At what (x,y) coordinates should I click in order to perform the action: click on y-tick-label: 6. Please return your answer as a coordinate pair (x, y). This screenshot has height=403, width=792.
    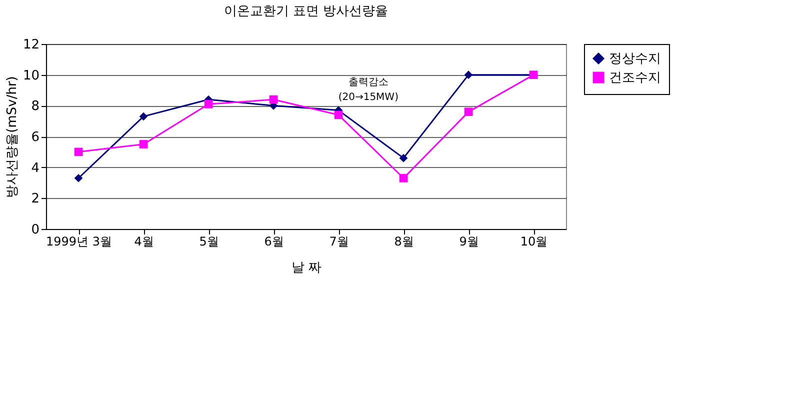
    Looking at the image, I should click on (35, 137).